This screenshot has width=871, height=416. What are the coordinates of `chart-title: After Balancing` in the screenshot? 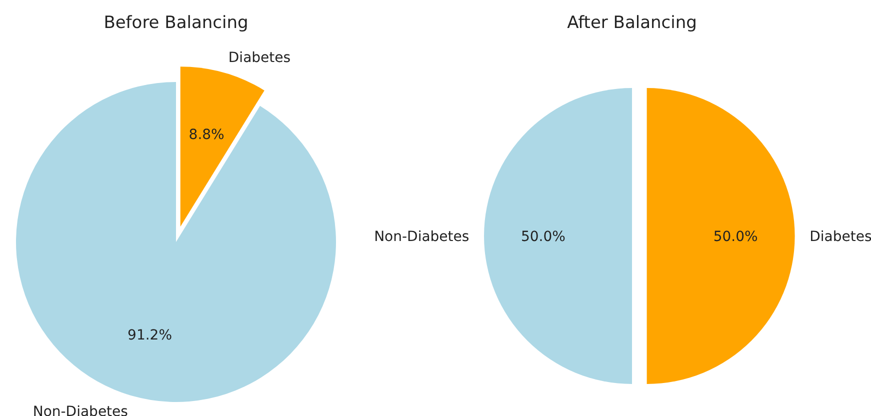 It's located at (632, 23).